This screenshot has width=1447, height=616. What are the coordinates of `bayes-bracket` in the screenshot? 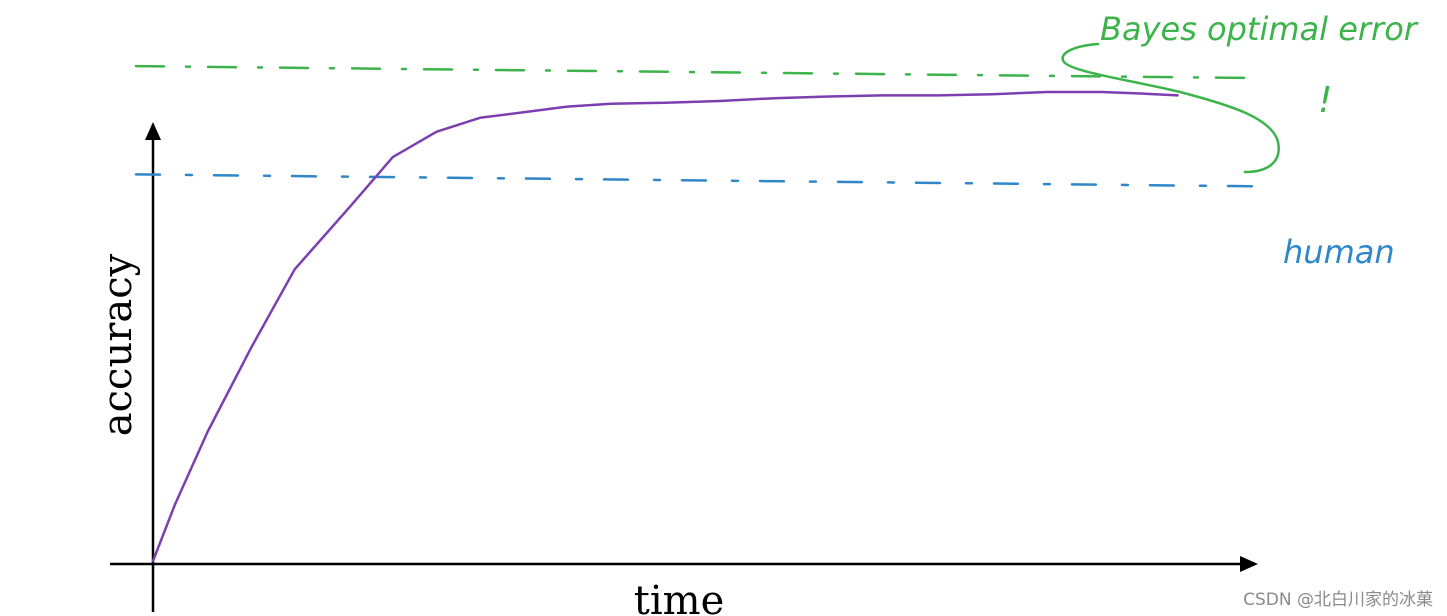 It's located at (1170, 108).